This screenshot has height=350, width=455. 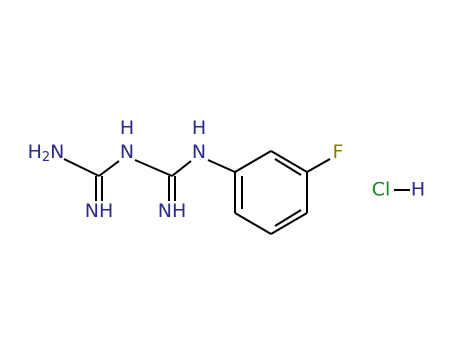 I want to click on atom-label: F, so click(x=338, y=152).